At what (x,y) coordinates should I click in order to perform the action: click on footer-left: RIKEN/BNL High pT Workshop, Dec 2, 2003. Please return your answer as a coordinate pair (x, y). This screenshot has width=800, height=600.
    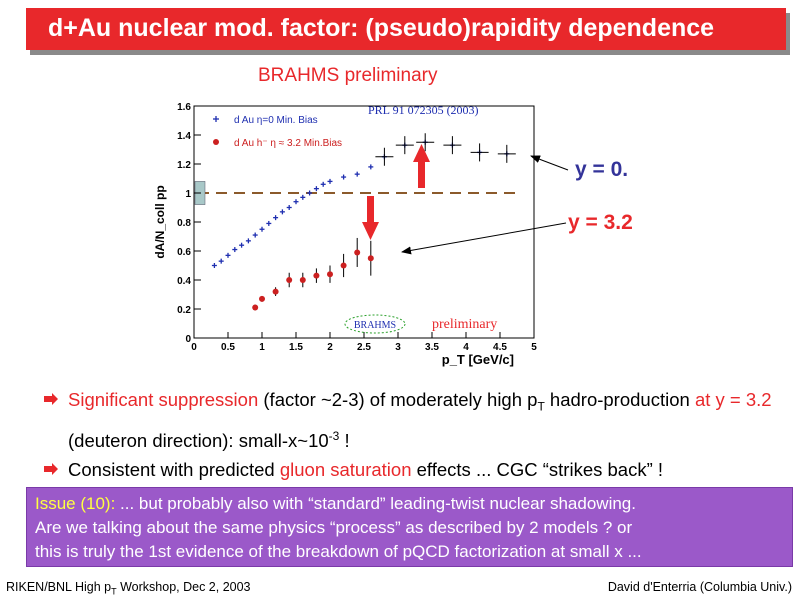
    Looking at the image, I should click on (128, 588).